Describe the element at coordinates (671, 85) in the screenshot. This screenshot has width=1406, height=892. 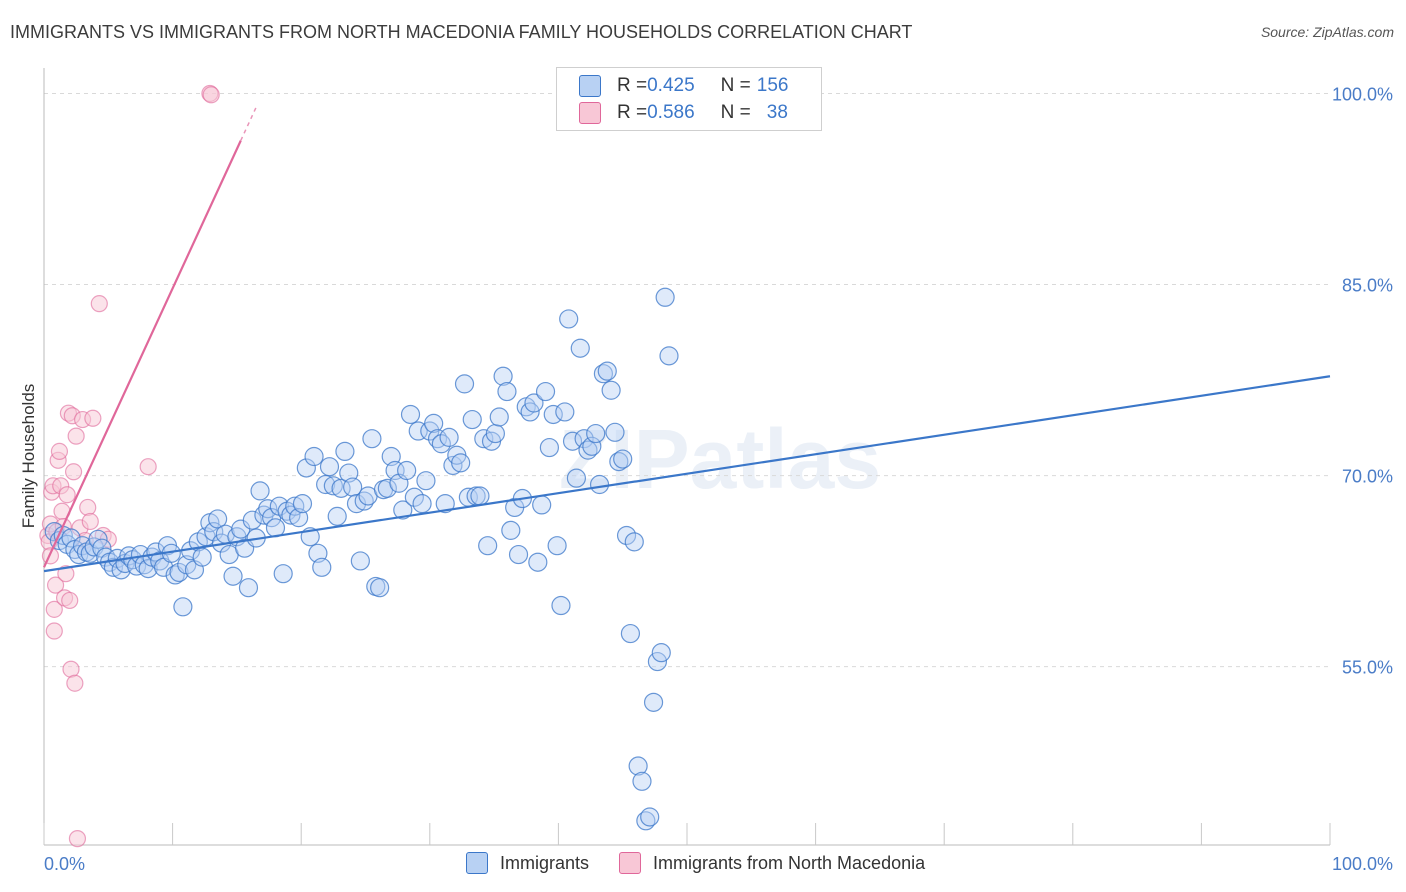
I see `r-value: 0.425` at that location.